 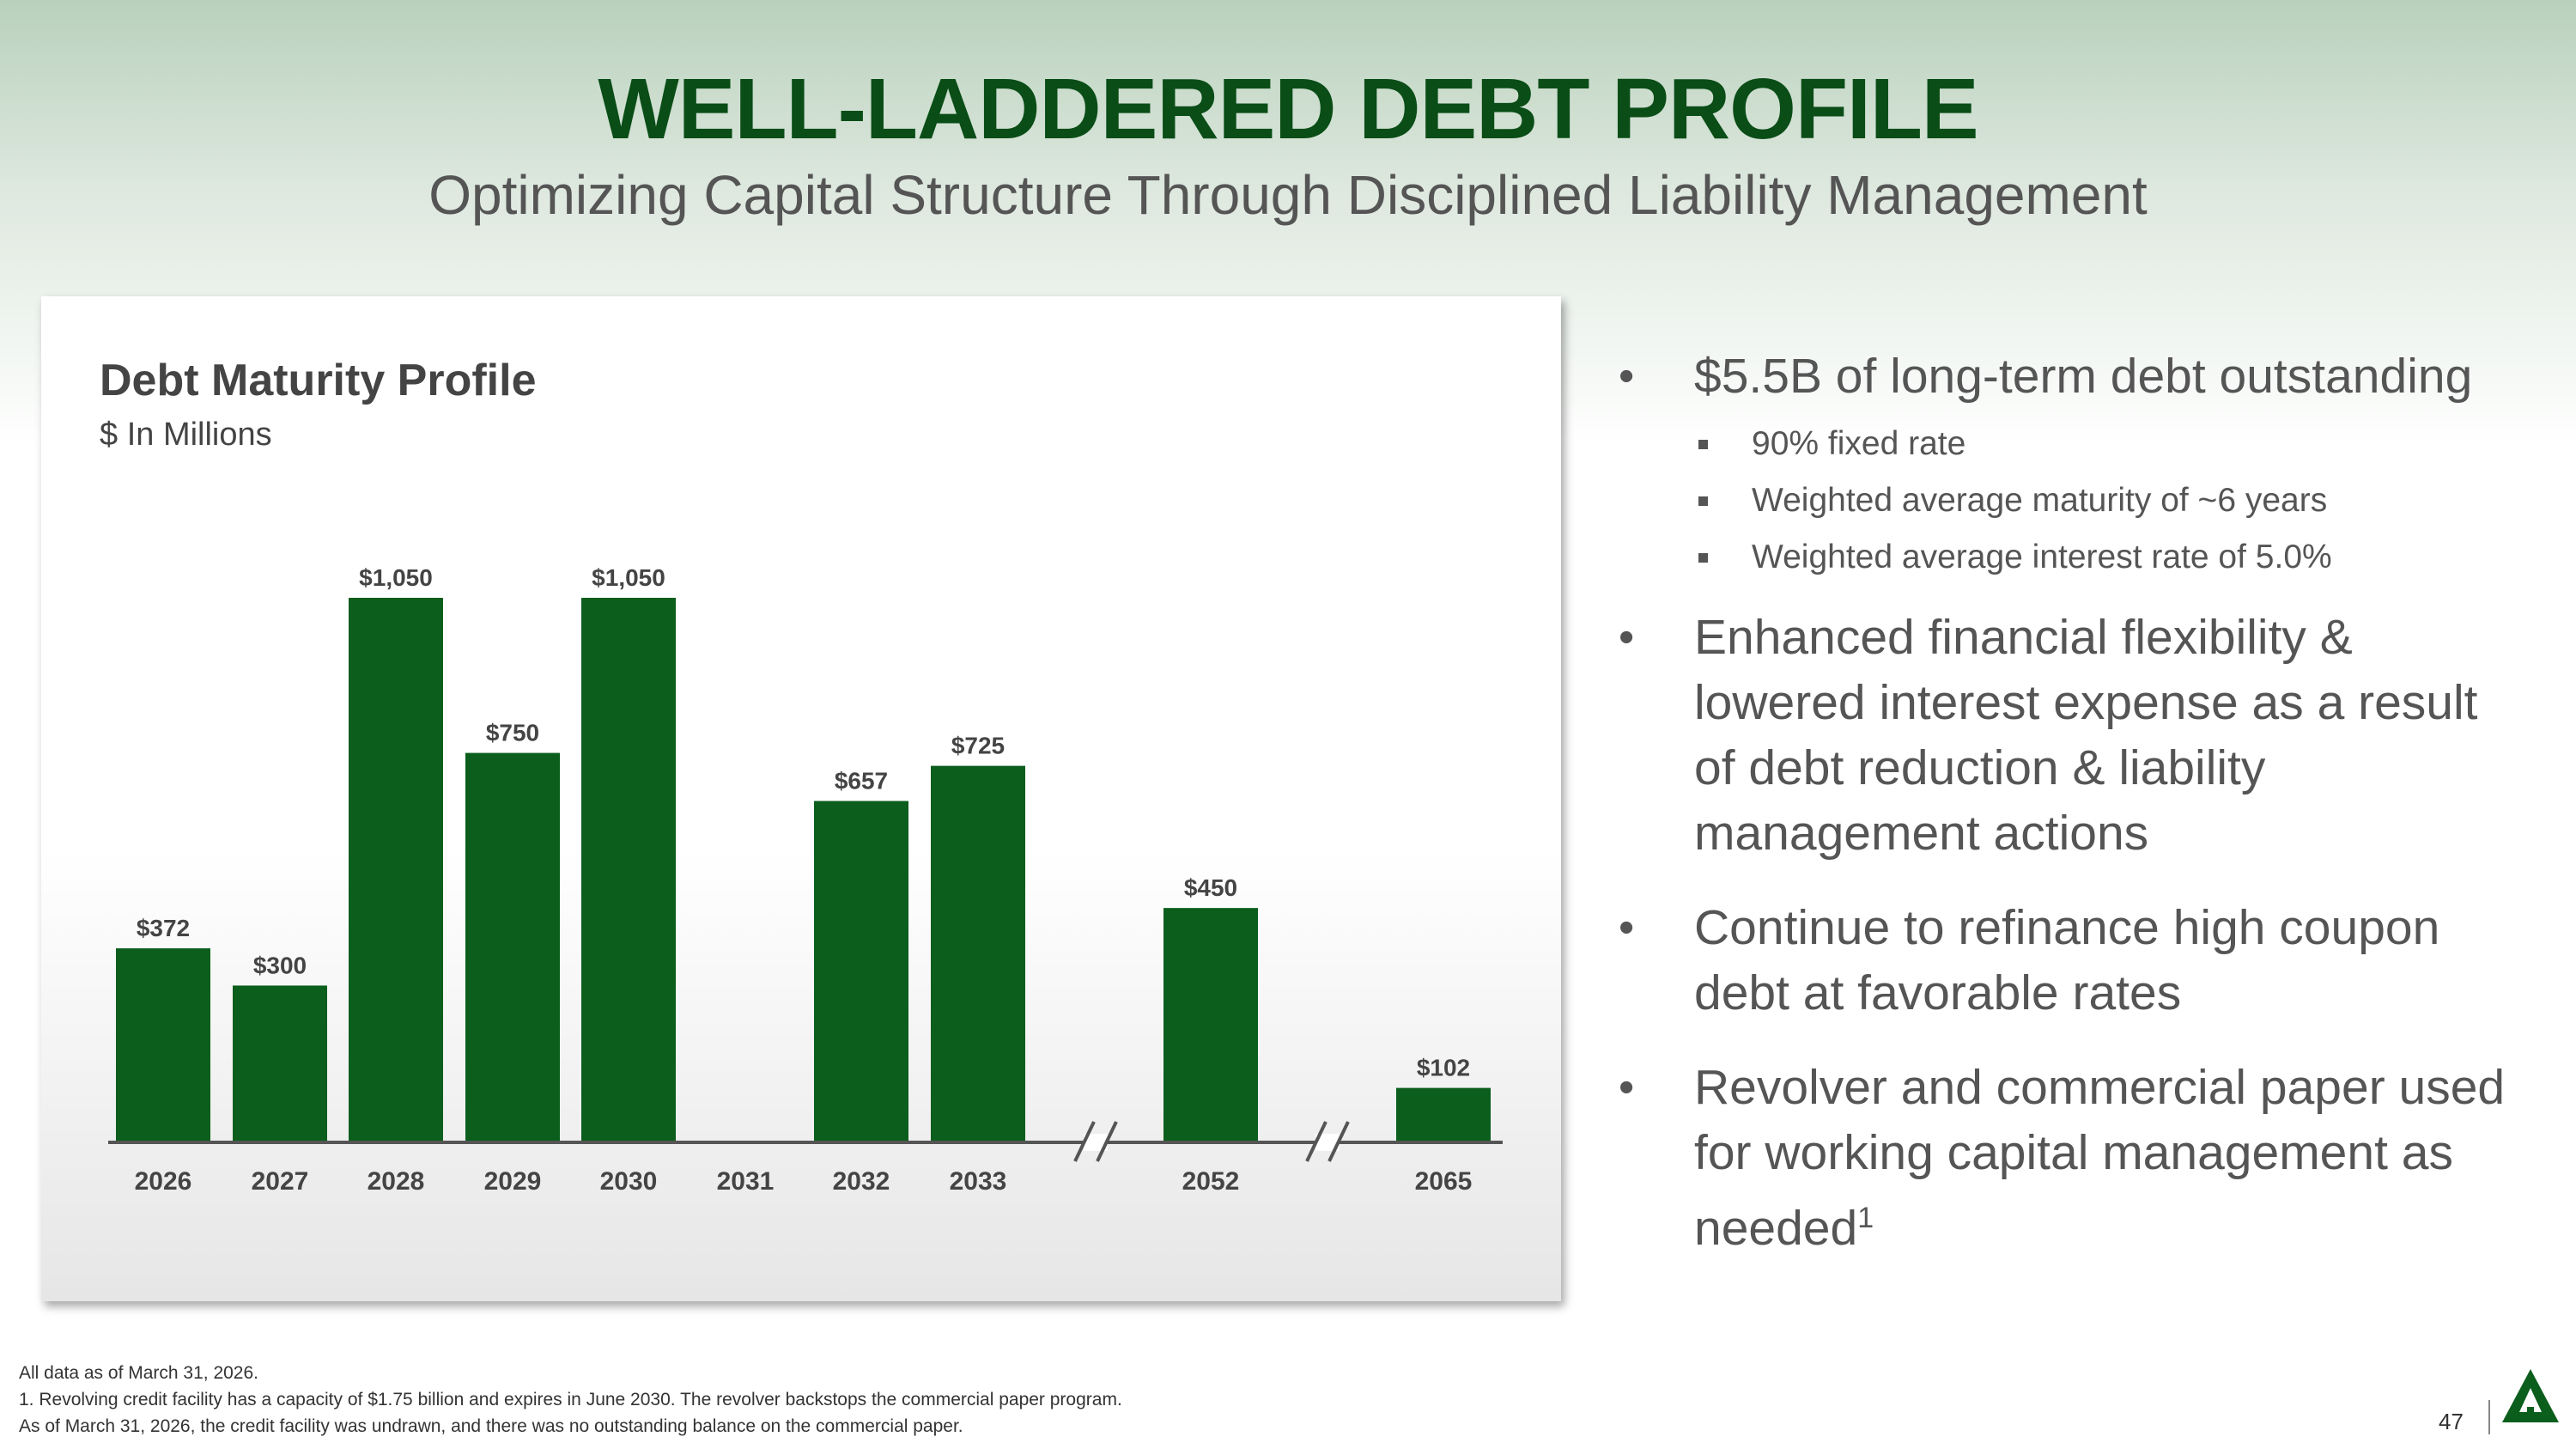 What do you see at coordinates (746, 1181) in the screenshot?
I see `tick-label-2031: 2031` at bounding box center [746, 1181].